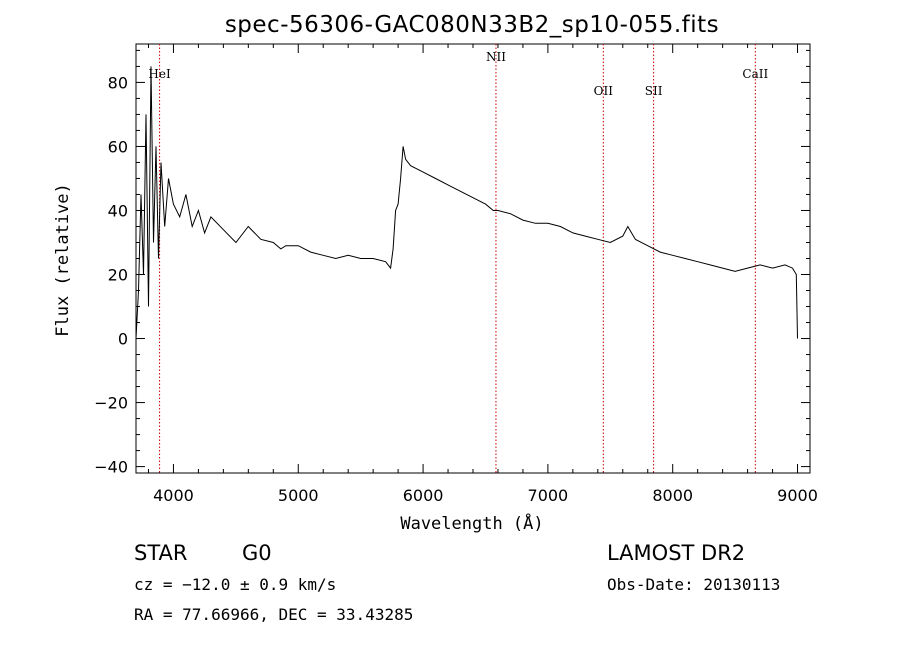 This screenshot has height=649, width=900. What do you see at coordinates (118, 210) in the screenshot?
I see `y-tick-label: 40` at bounding box center [118, 210].